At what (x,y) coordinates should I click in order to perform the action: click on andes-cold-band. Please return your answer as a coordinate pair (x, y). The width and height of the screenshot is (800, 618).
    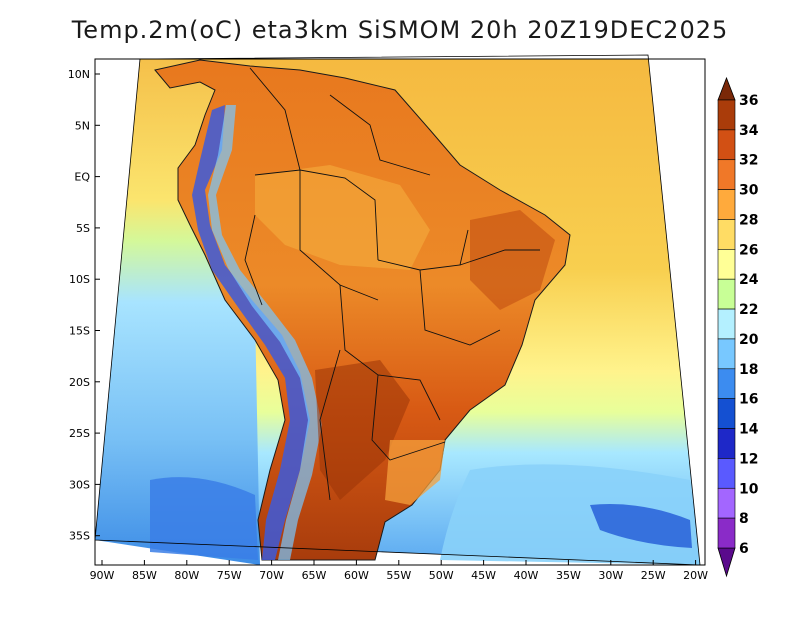
    Looking at the image, I should click on (251, 332).